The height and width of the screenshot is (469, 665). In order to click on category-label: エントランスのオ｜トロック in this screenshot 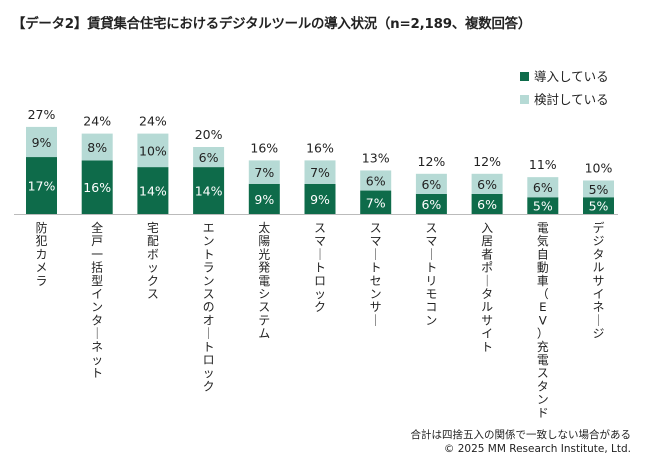, I will do `click(209, 307)`.